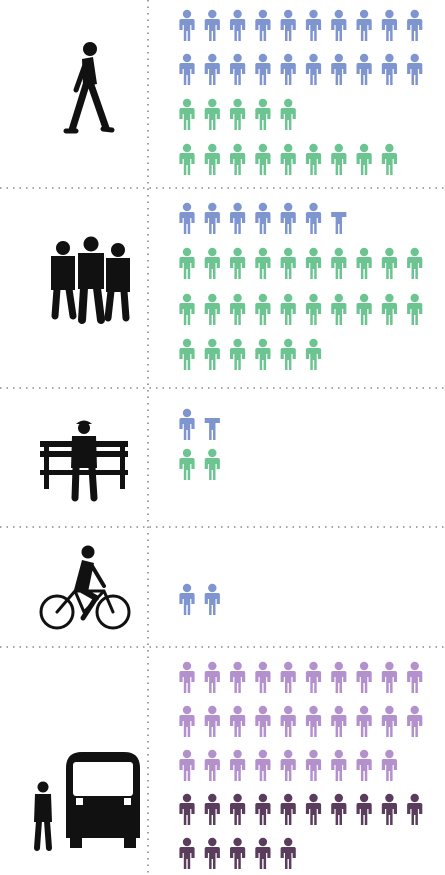 The width and height of the screenshot is (445, 875). I want to click on group-of-people-icon, so click(90, 280).